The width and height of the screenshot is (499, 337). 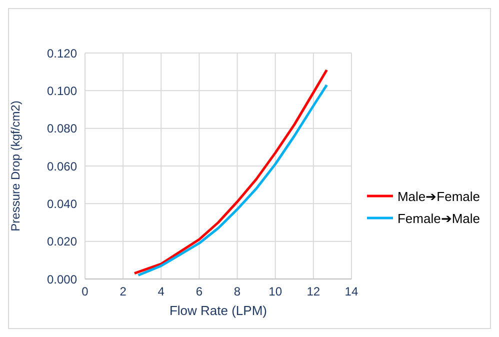 What do you see at coordinates (15, 166) in the screenshot?
I see `y-axis-title: Pressure Drop (kgf/cm2)` at bounding box center [15, 166].